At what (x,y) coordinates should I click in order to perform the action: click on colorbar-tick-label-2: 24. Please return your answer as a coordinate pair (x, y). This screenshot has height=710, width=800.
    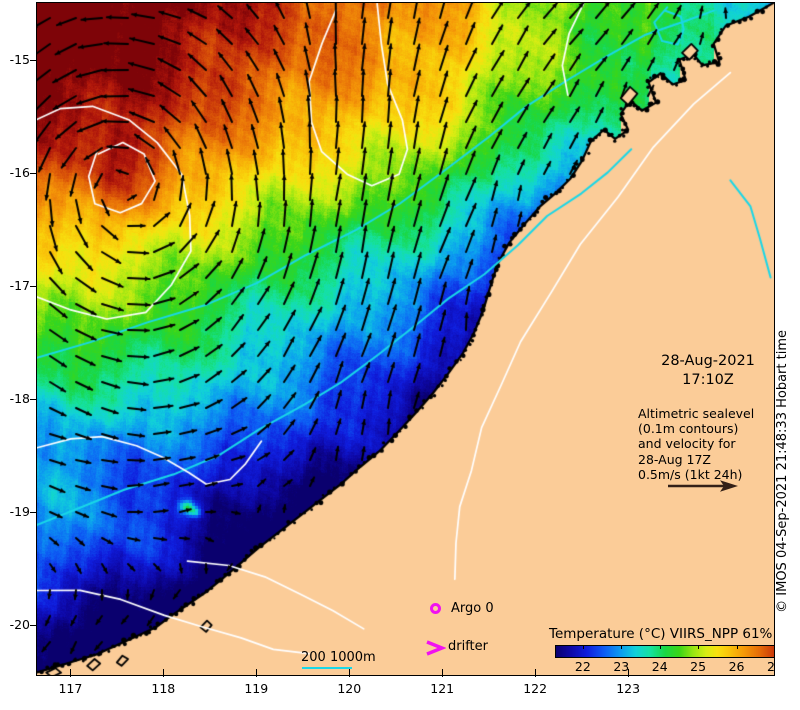
    Looking at the image, I should click on (659, 666).